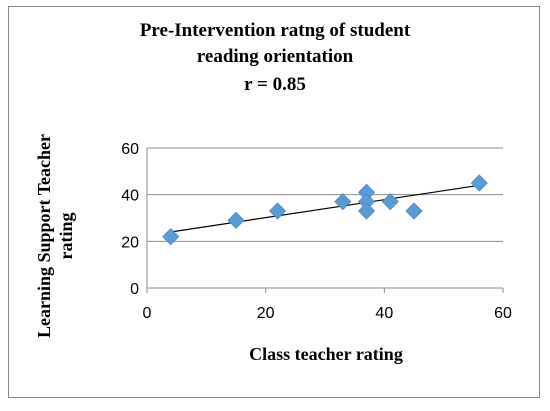  Describe the element at coordinates (66, 236) in the screenshot. I see `y-axis-title-line-2: rating` at that location.